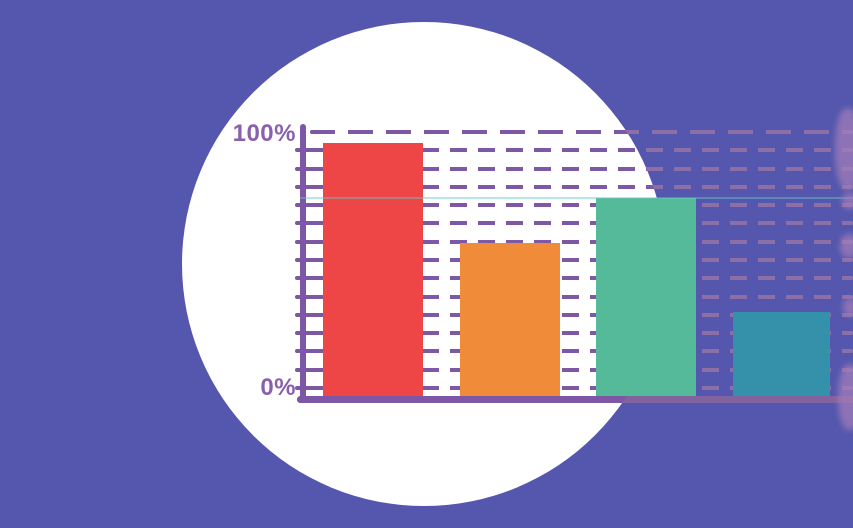  Describe the element at coordinates (576, 198) in the screenshot. I see `seam-highlight-line` at that location.